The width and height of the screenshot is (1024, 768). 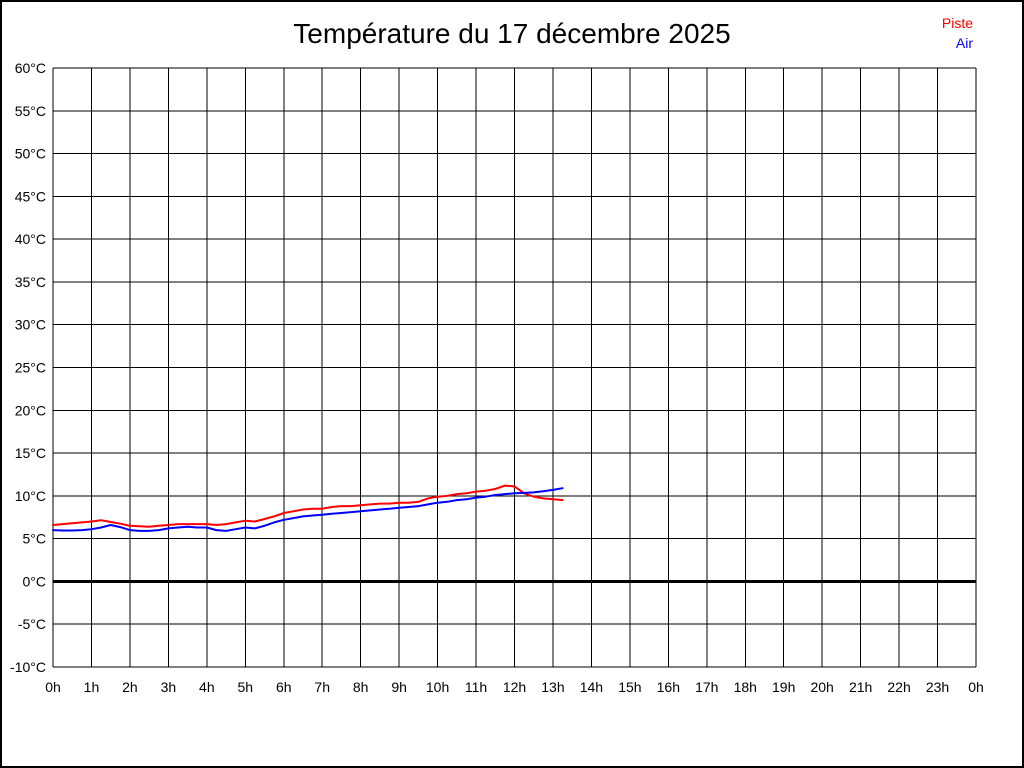 I want to click on x-tick-label: 8h, so click(x=361, y=687).